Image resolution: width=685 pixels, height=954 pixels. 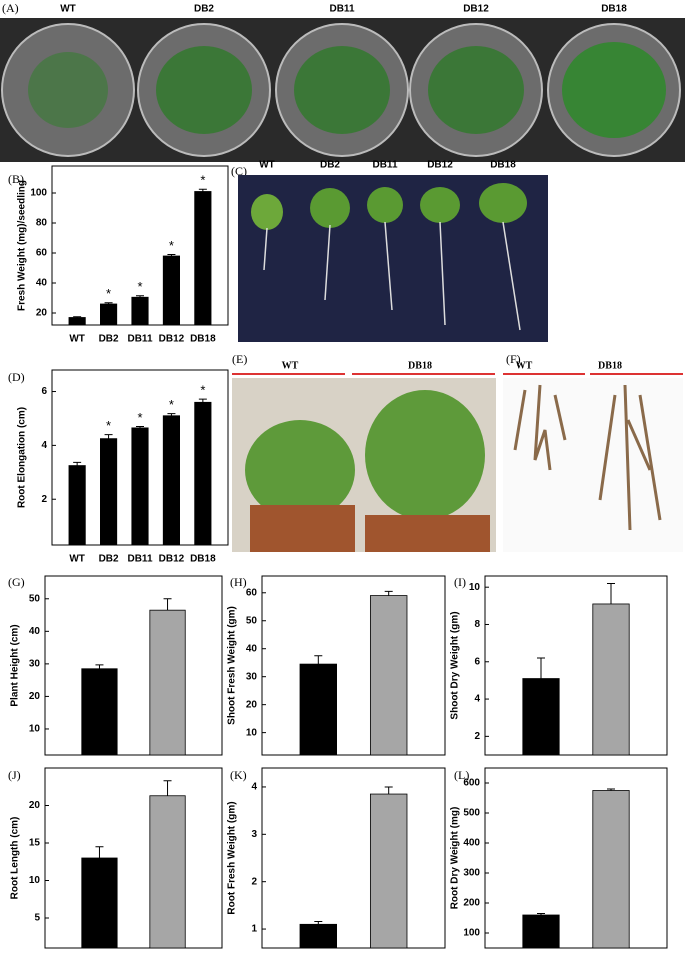 What do you see at coordinates (471, 843) in the screenshot?
I see `y-tick-label: 400` at bounding box center [471, 843].